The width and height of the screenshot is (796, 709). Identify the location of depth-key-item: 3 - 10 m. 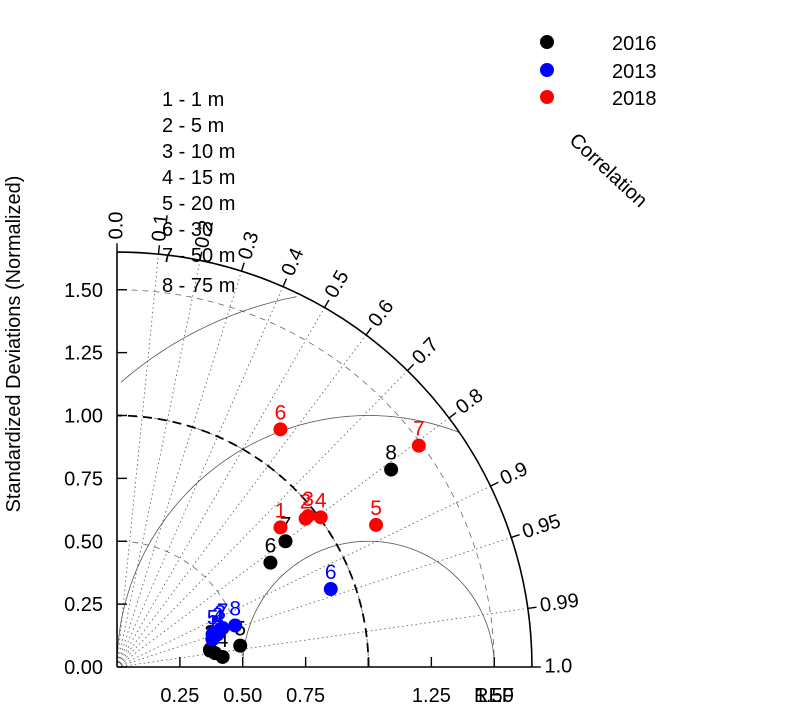
(198, 152).